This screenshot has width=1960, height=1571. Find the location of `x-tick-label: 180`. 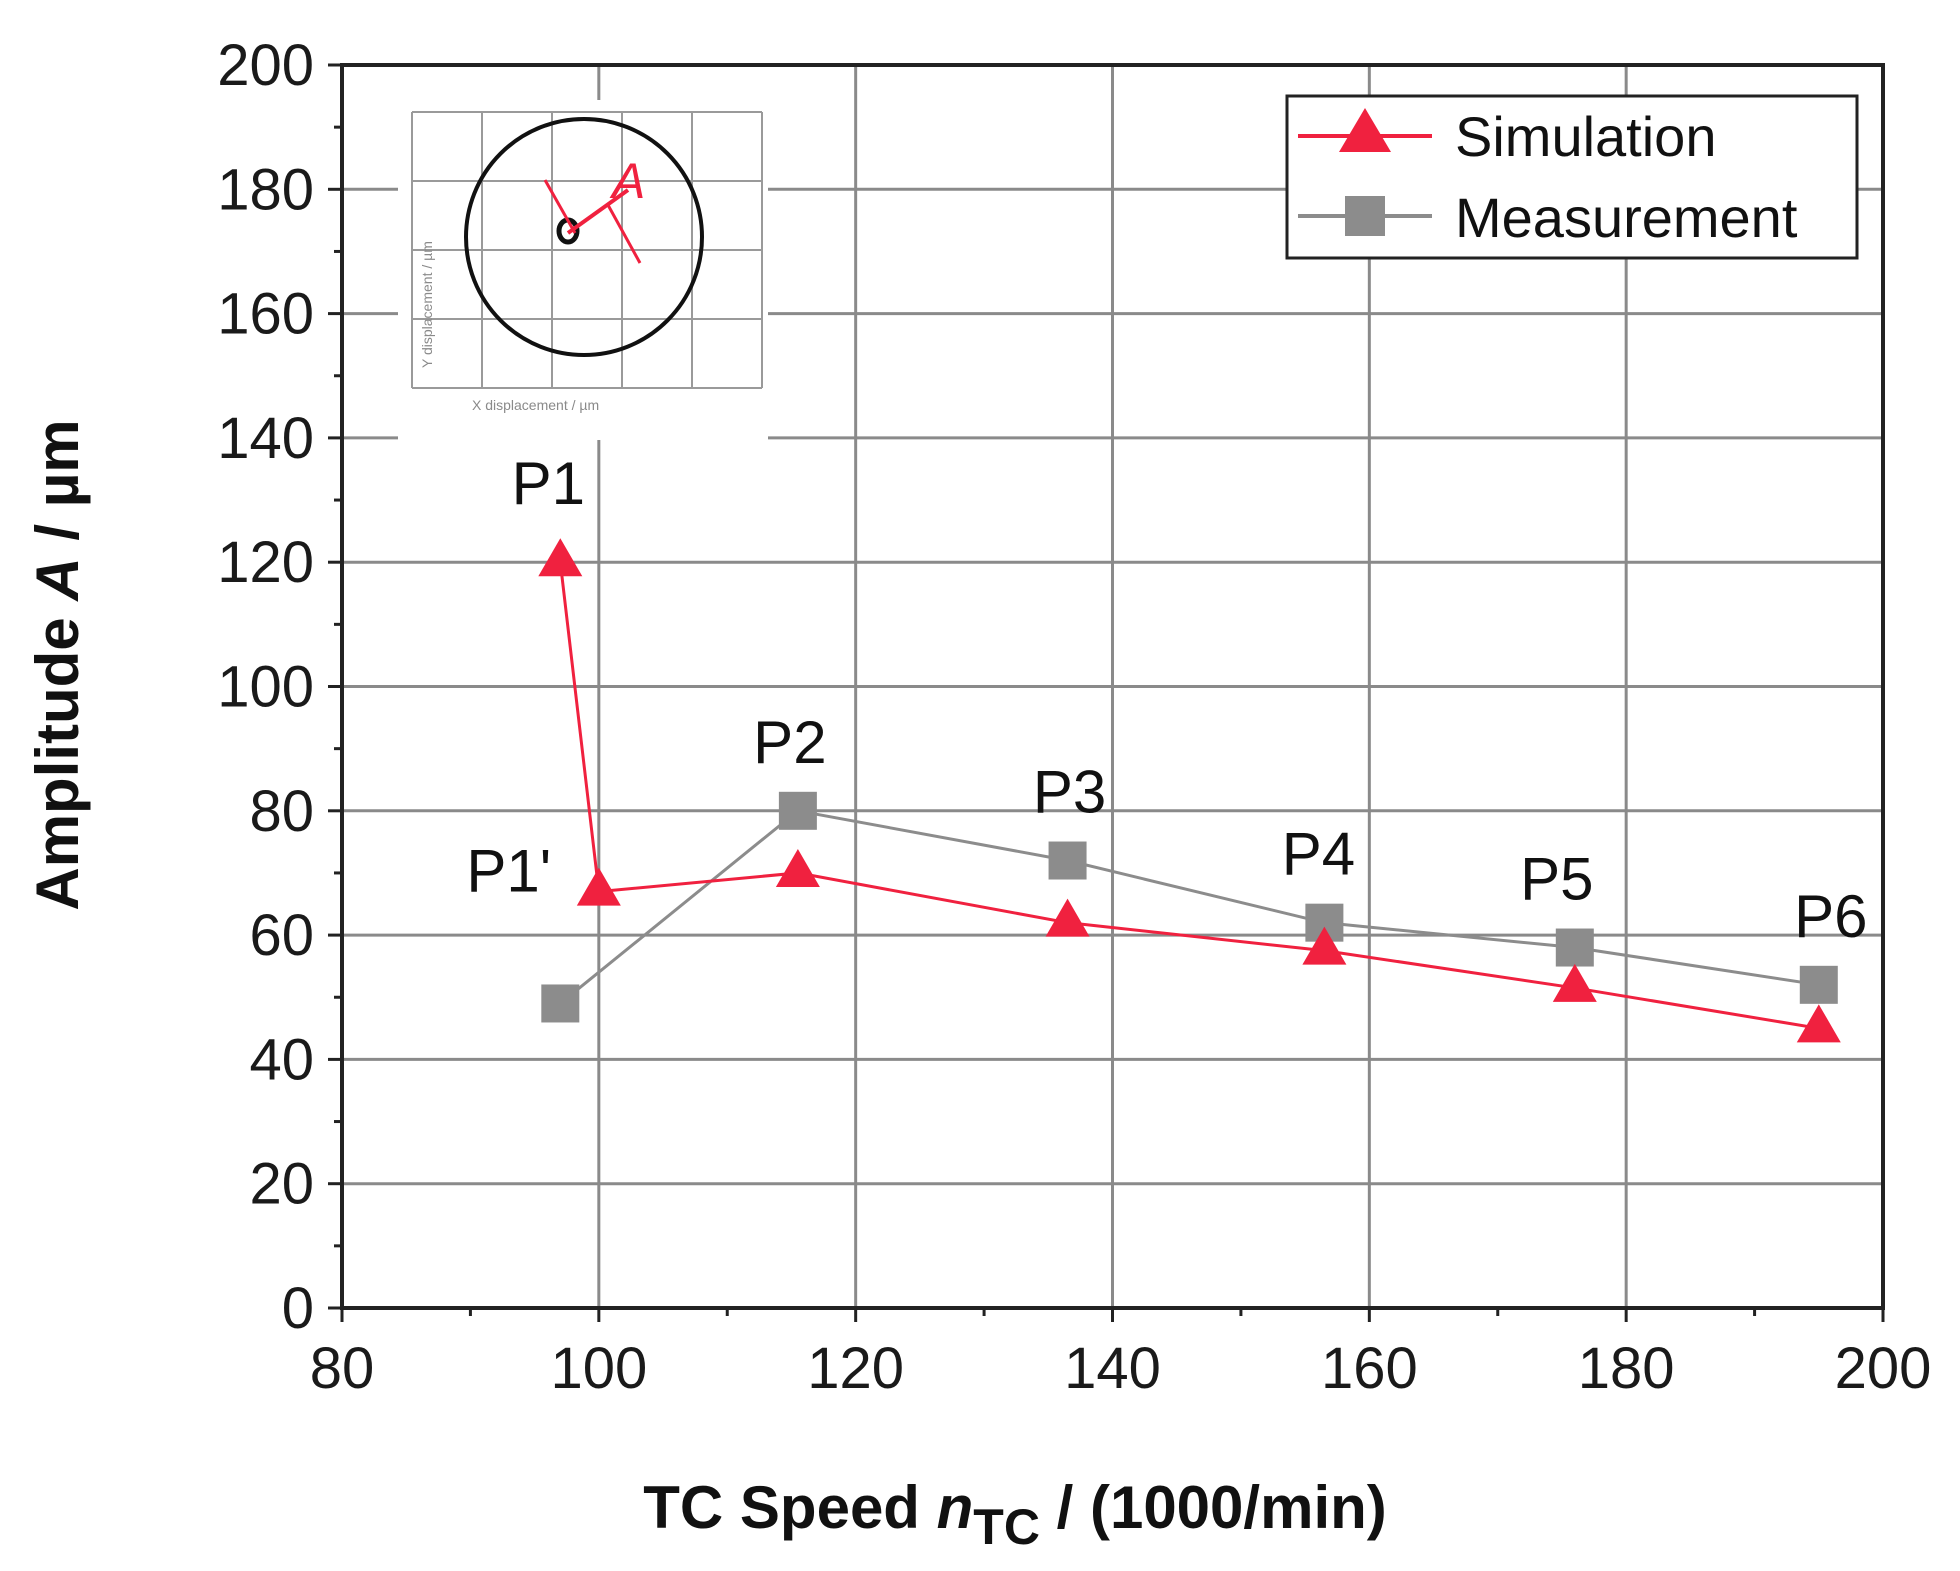

x-tick-label: 180 is located at coordinates (1626, 1368).